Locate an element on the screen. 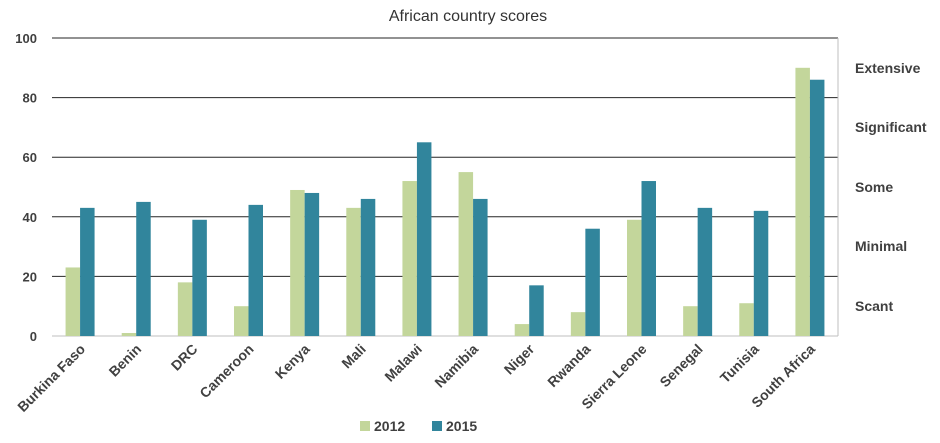 The height and width of the screenshot is (443, 940). x-category-label: Malawi is located at coordinates (403, 363).